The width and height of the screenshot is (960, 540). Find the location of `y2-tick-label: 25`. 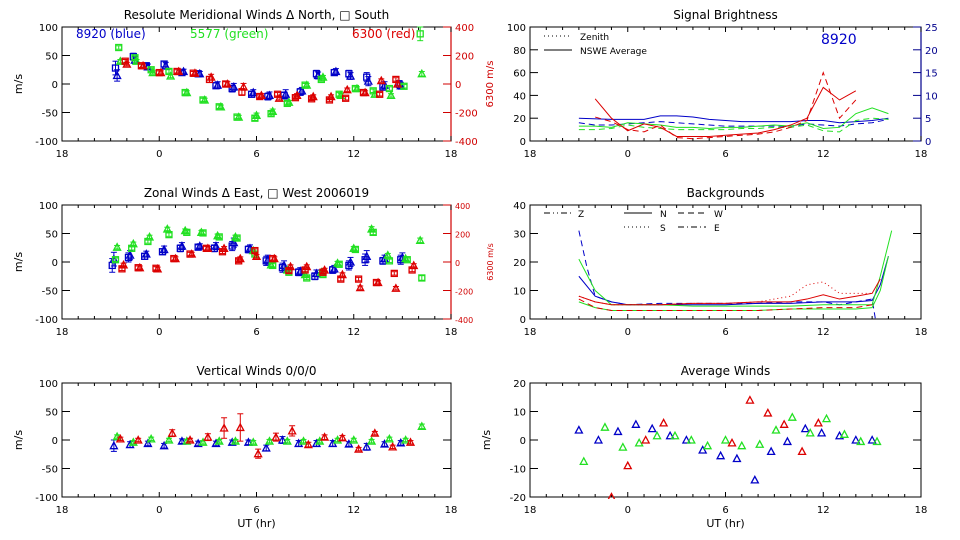

y2-tick-label: 25 is located at coordinates (931, 28).